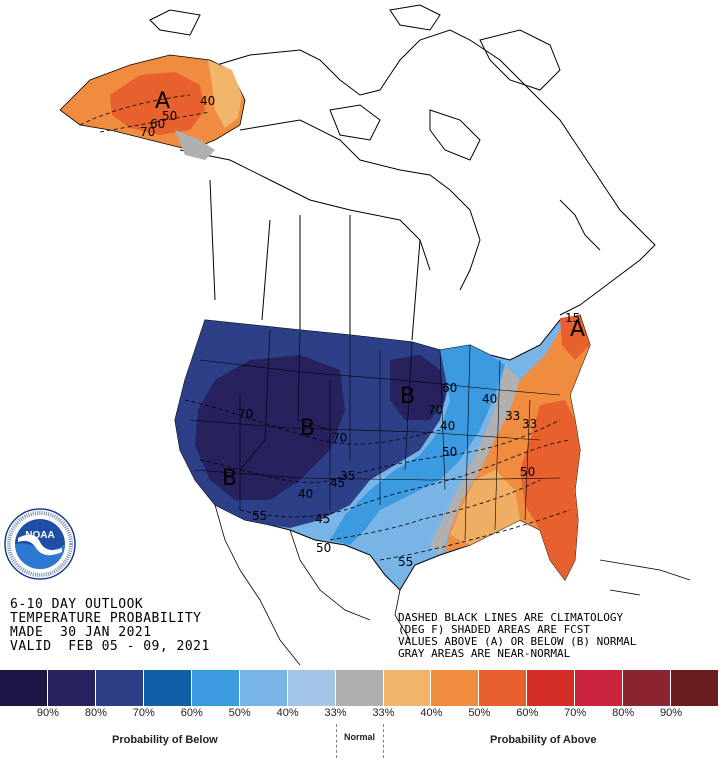  Describe the element at coordinates (323, 548) in the screenshot. I see `contour-50c: 50` at that location.